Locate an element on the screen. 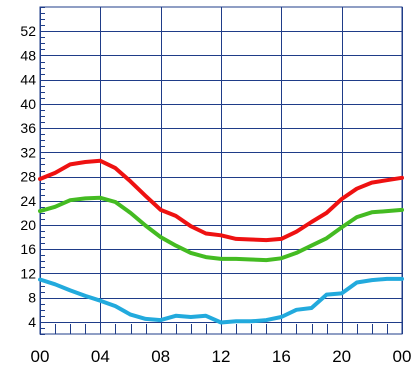  y-tick-label: 28 is located at coordinates (28, 177).